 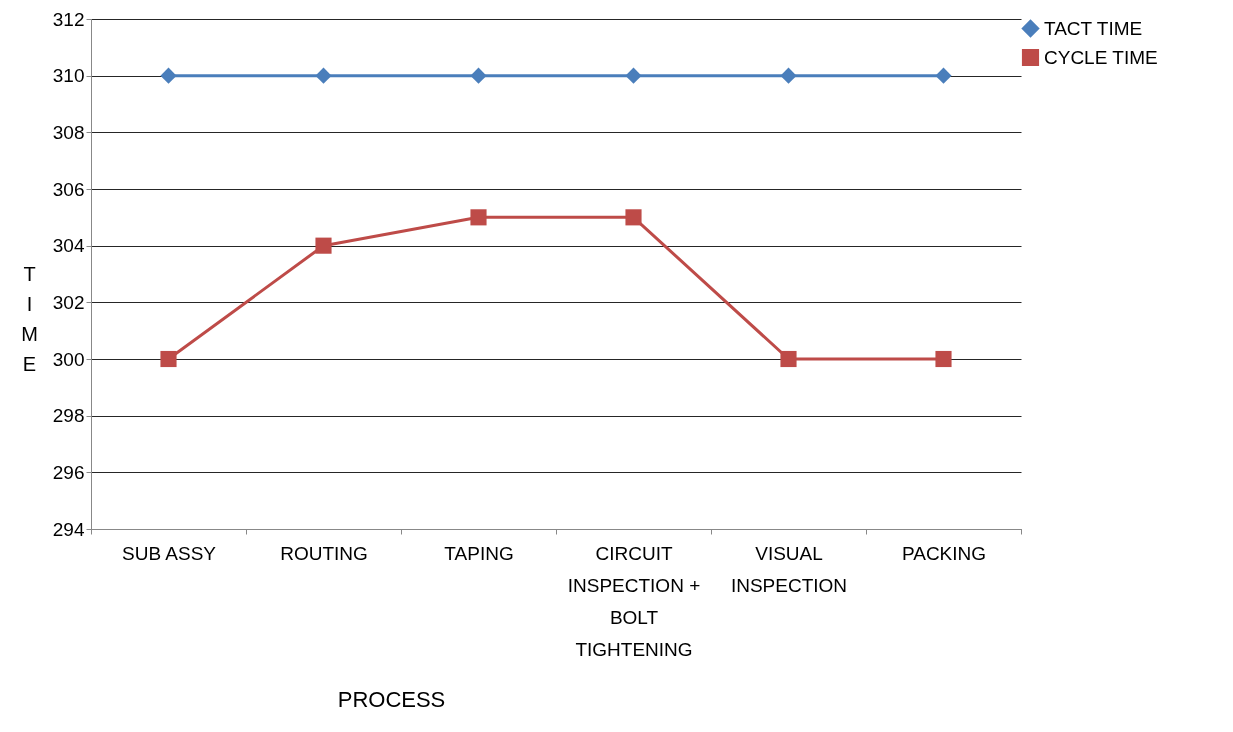 I want to click on y-tick-label: 298, so click(x=68, y=416).